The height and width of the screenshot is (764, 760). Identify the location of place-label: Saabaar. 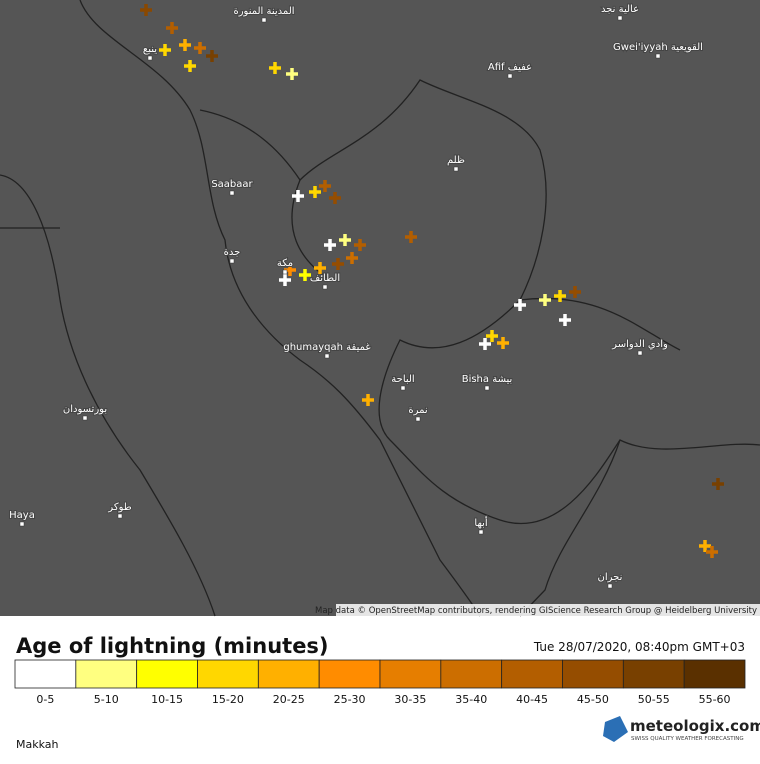
(232, 184).